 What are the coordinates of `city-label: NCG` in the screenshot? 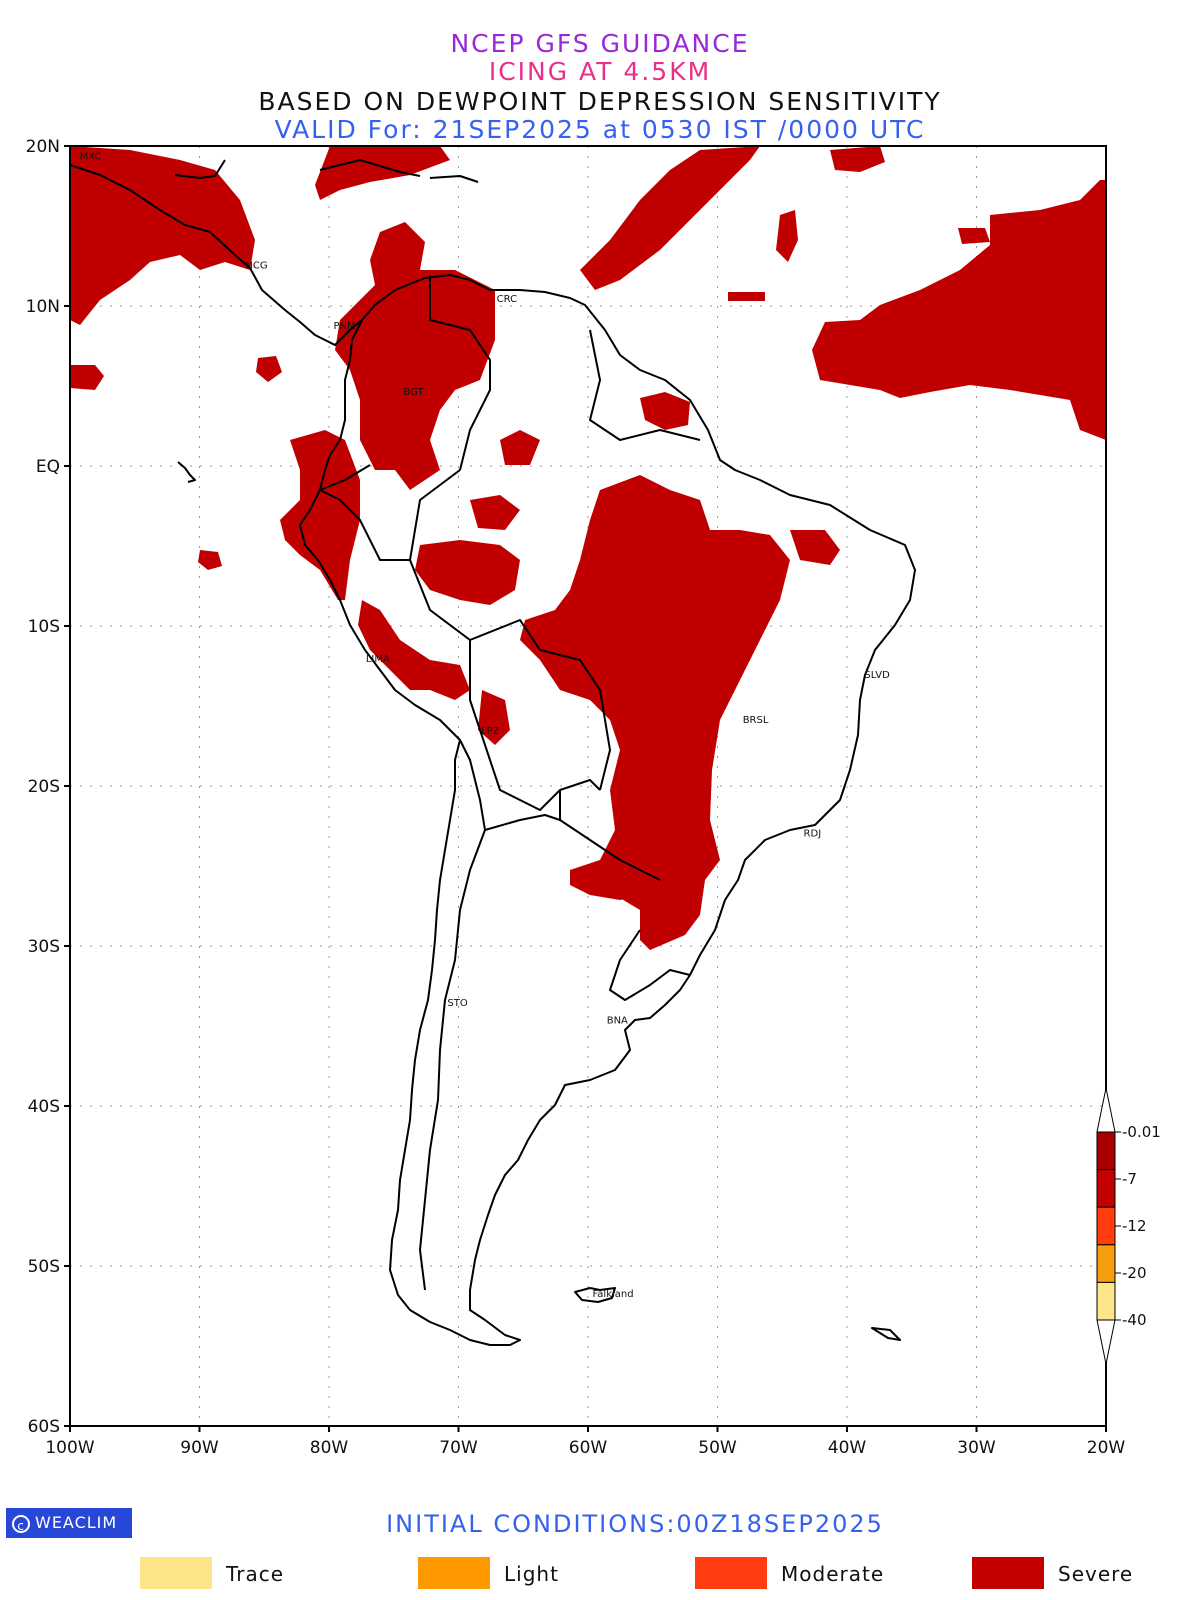 It's located at (256, 265).